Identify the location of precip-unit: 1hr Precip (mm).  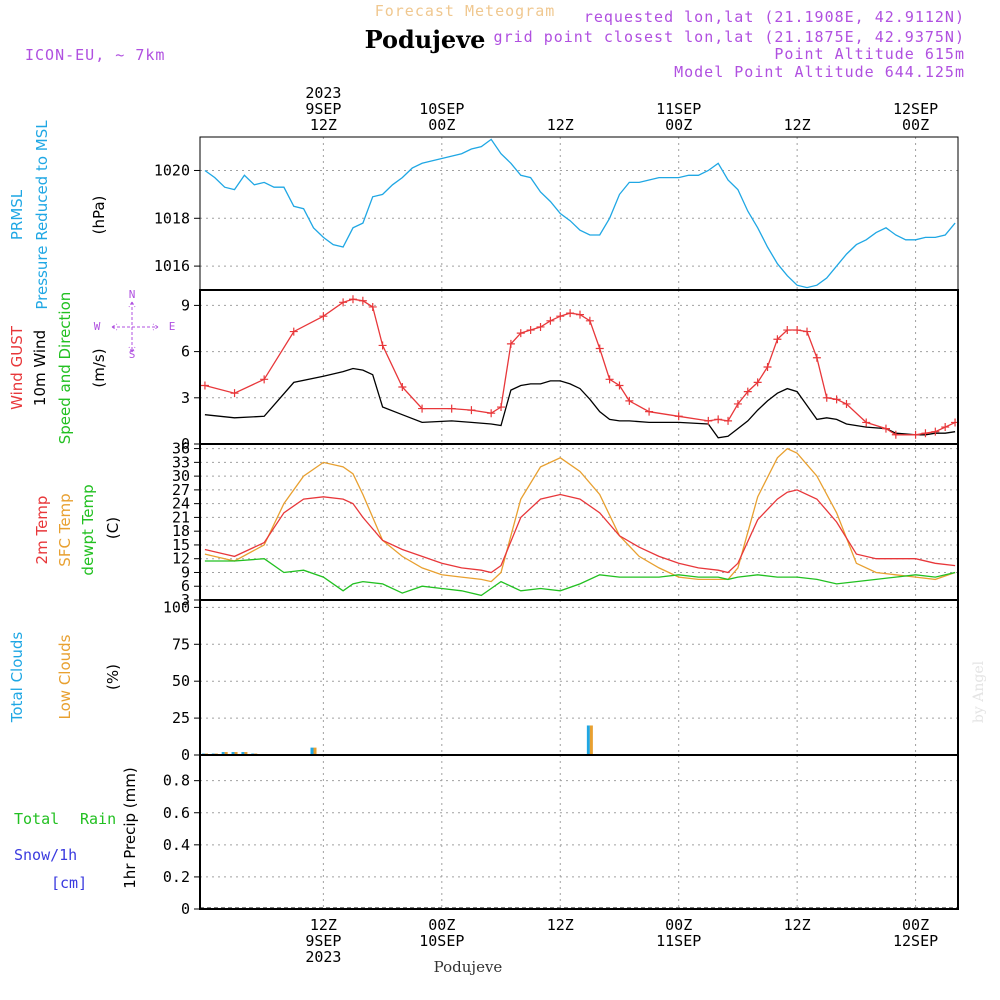
(130, 827).